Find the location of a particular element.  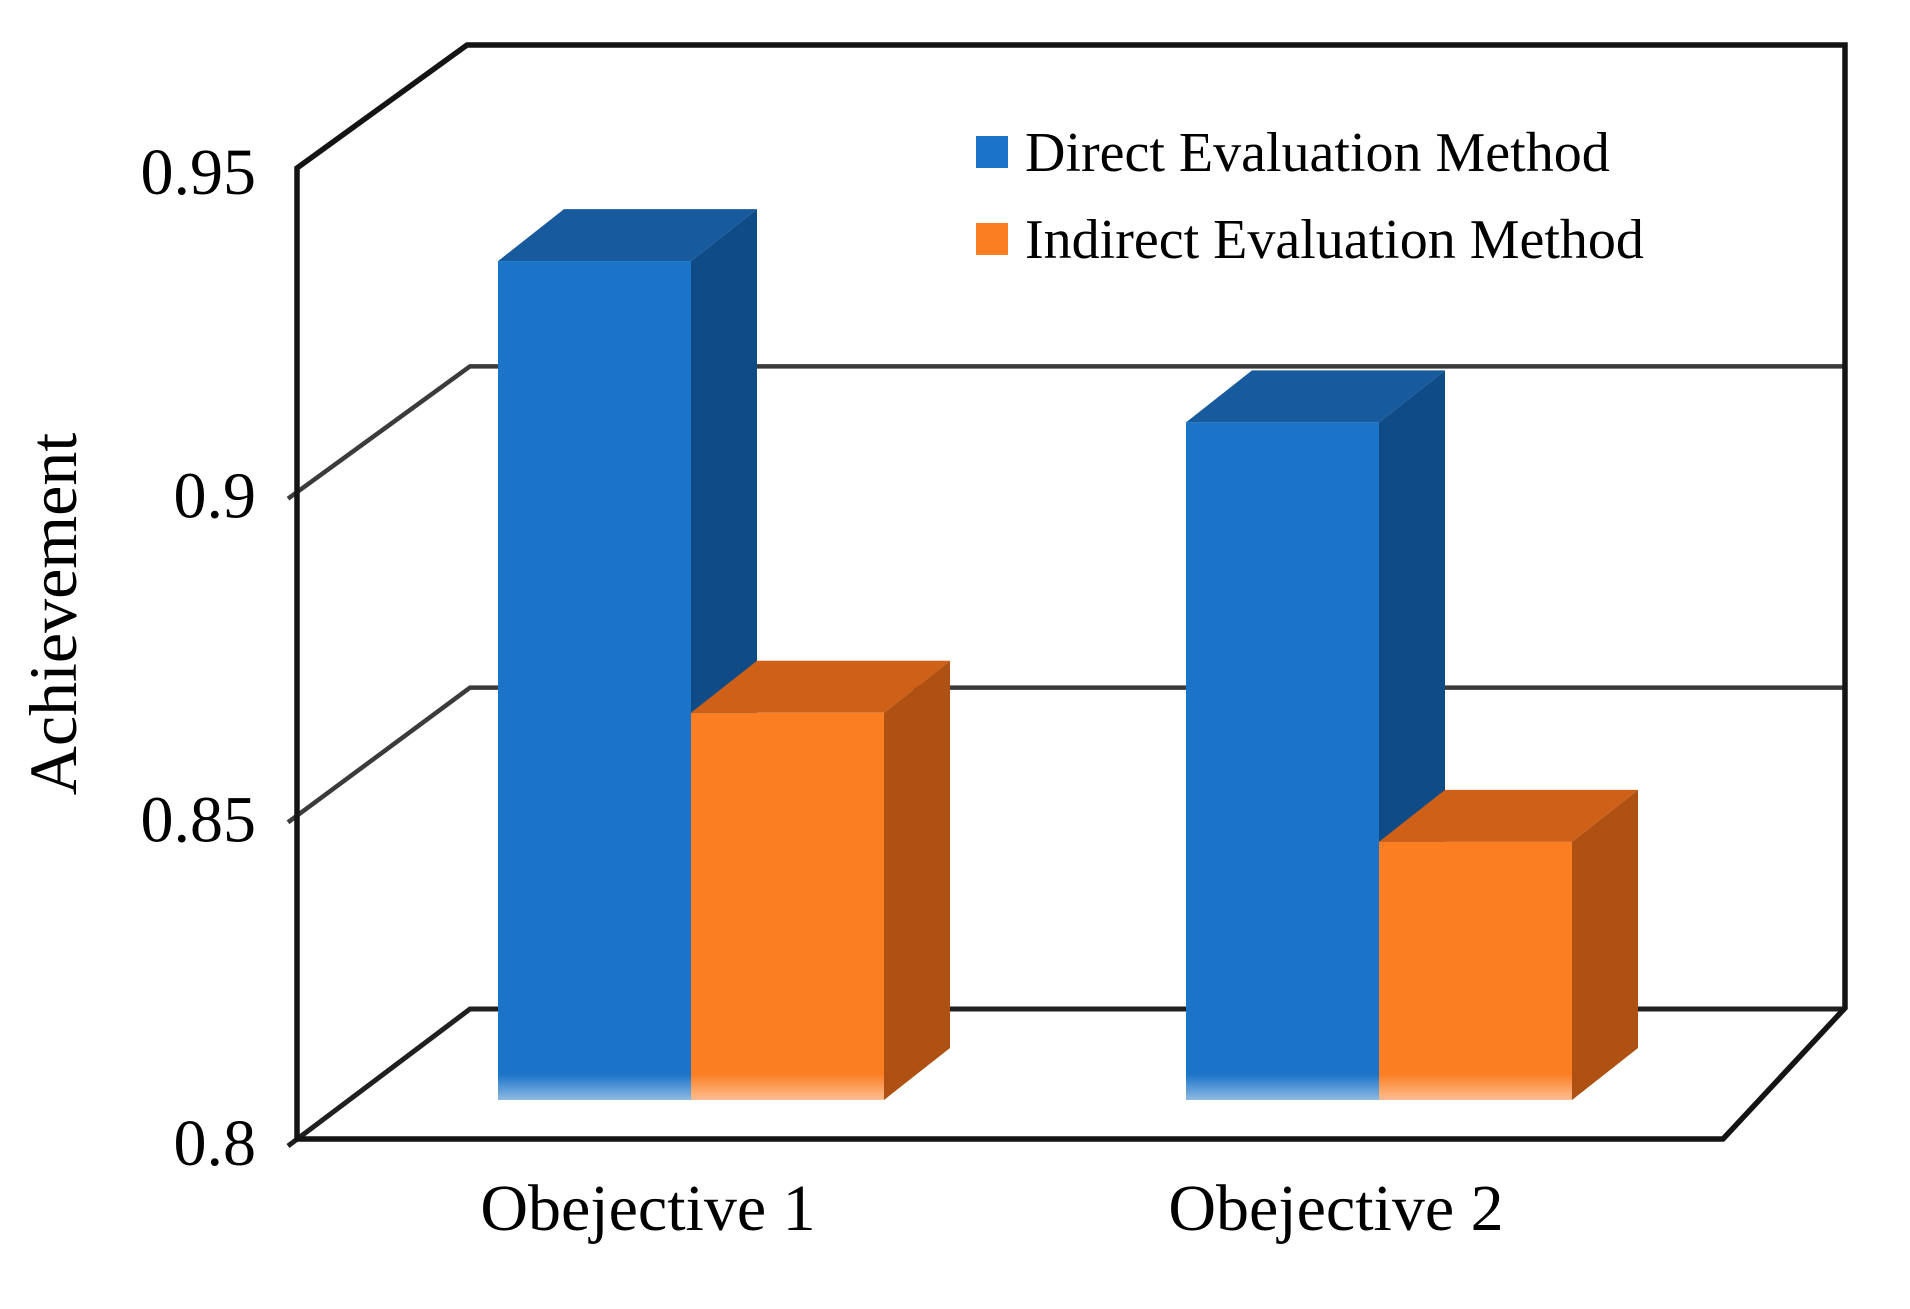

gridline-0.9 is located at coordinates (1065, 432).